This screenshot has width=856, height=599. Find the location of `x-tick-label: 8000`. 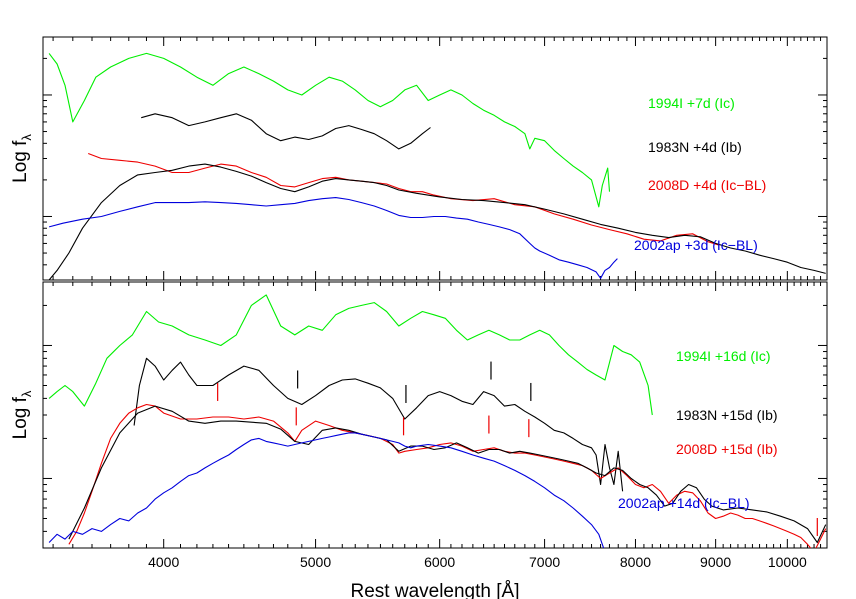

x-tick-label: 8000 is located at coordinates (635, 562).